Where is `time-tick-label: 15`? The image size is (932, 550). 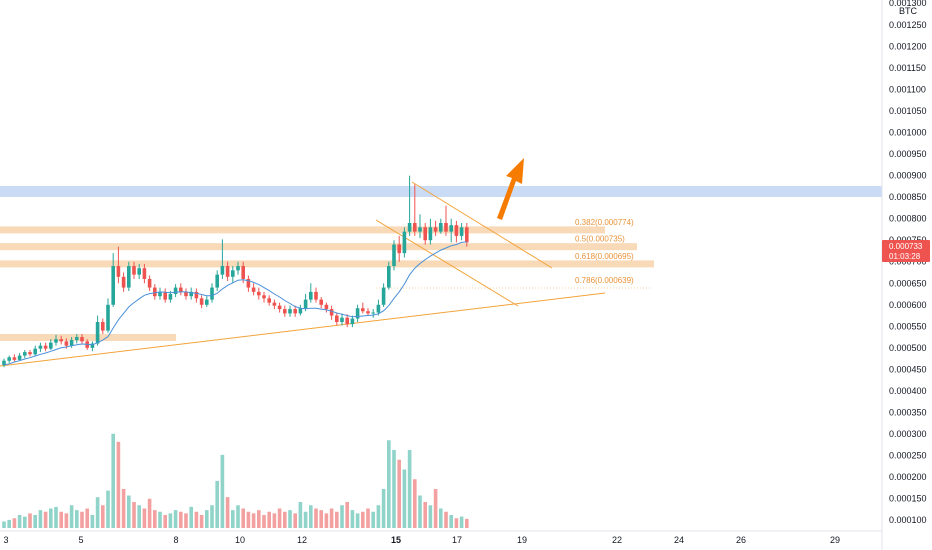 time-tick-label: 15 is located at coordinates (396, 540).